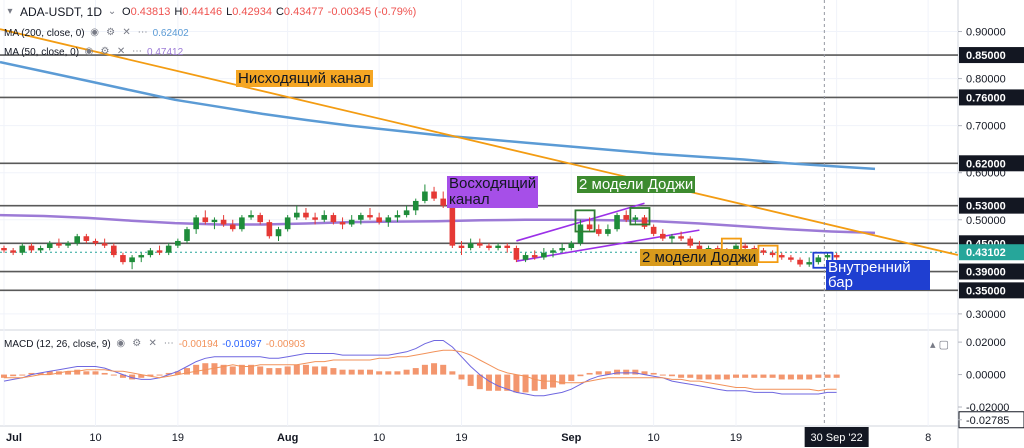 The width and height of the screenshot is (1024, 448). What do you see at coordinates (840, 282) in the screenshot?
I see `annotation-inner-line2: бар` at bounding box center [840, 282].